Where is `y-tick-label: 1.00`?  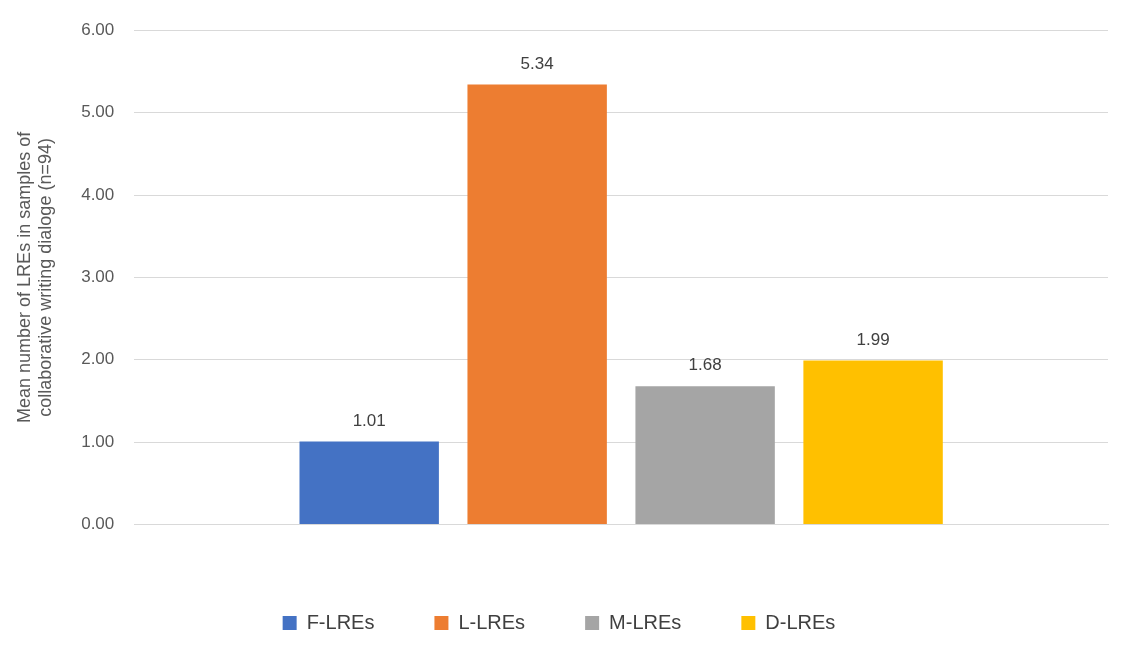
y-tick-label: 1.00 is located at coordinates (98, 441).